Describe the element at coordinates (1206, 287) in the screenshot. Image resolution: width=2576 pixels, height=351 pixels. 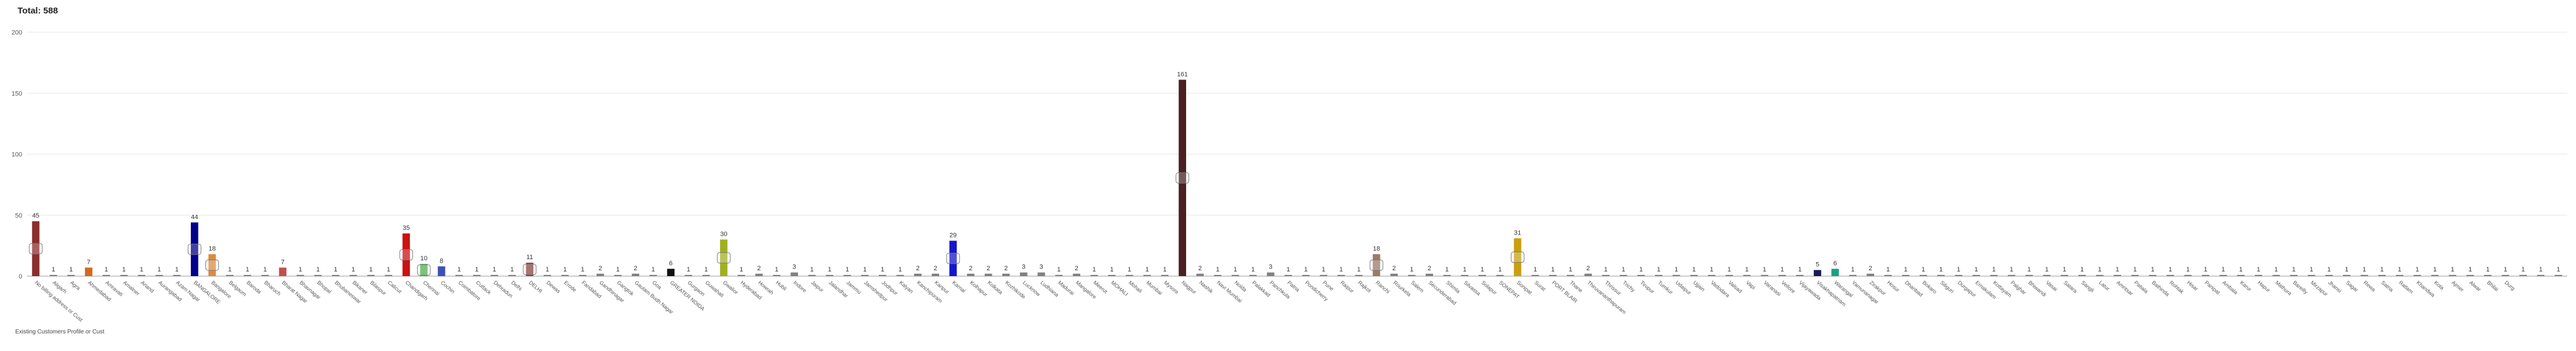
I see `x-tick-label: Nashik` at that location.